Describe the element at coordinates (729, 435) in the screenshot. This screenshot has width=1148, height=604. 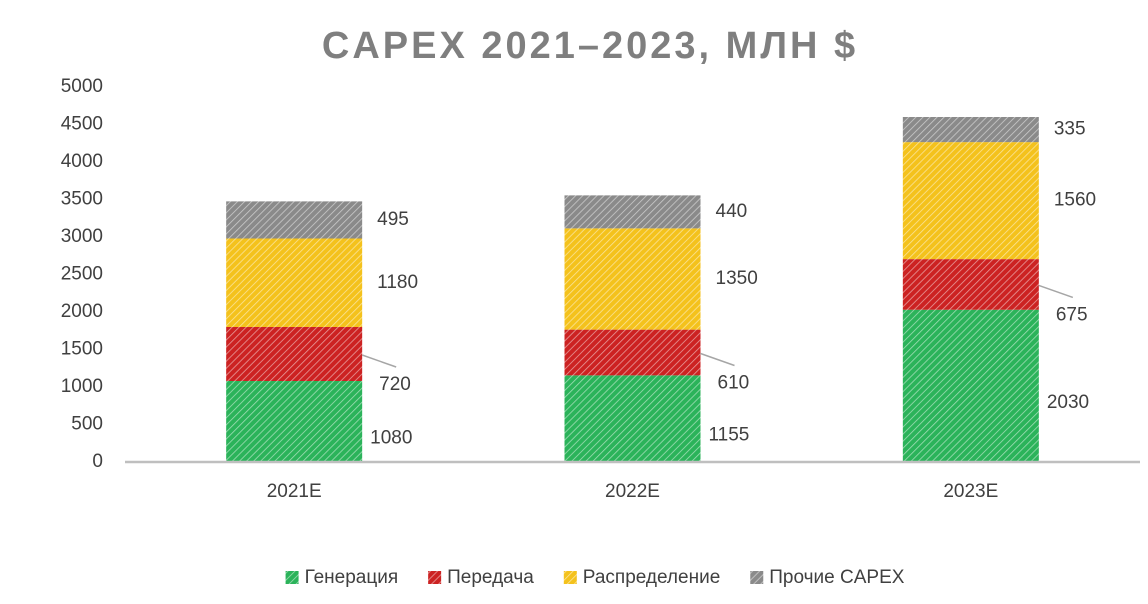
I see `data-label: 1155` at that location.